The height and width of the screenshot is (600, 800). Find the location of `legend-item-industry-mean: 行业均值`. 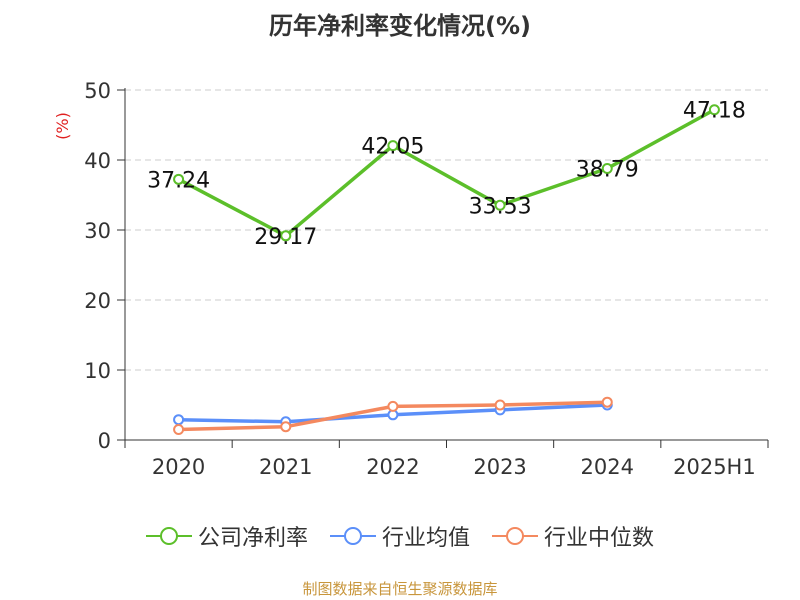

legend-item-industry-mean: 行业均值 is located at coordinates (399, 536).